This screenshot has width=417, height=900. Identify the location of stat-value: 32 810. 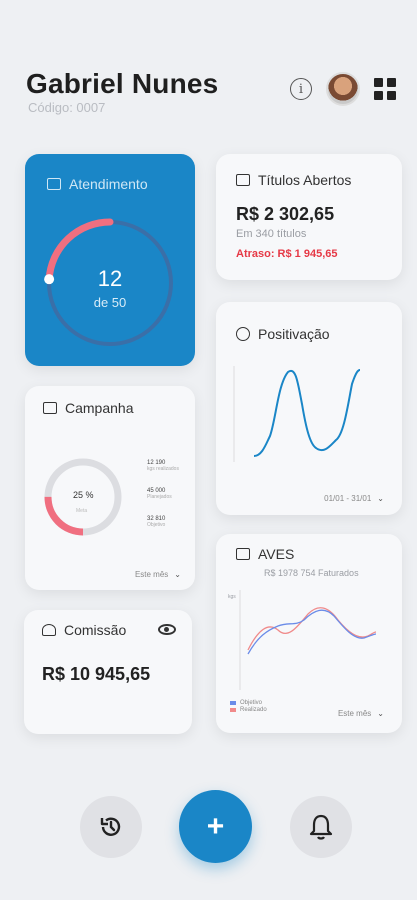
(156, 519).